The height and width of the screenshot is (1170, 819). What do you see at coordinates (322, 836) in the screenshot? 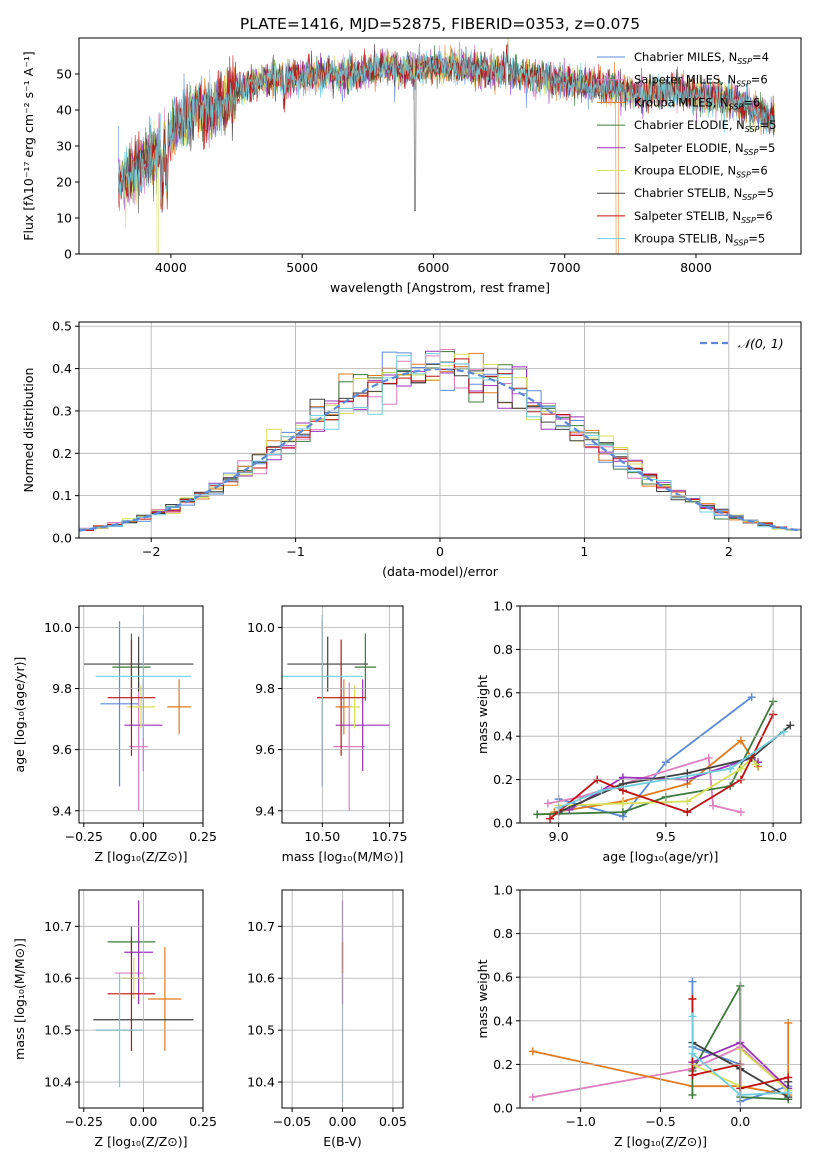
I see `xtick-label-0: 10.50` at bounding box center [322, 836].